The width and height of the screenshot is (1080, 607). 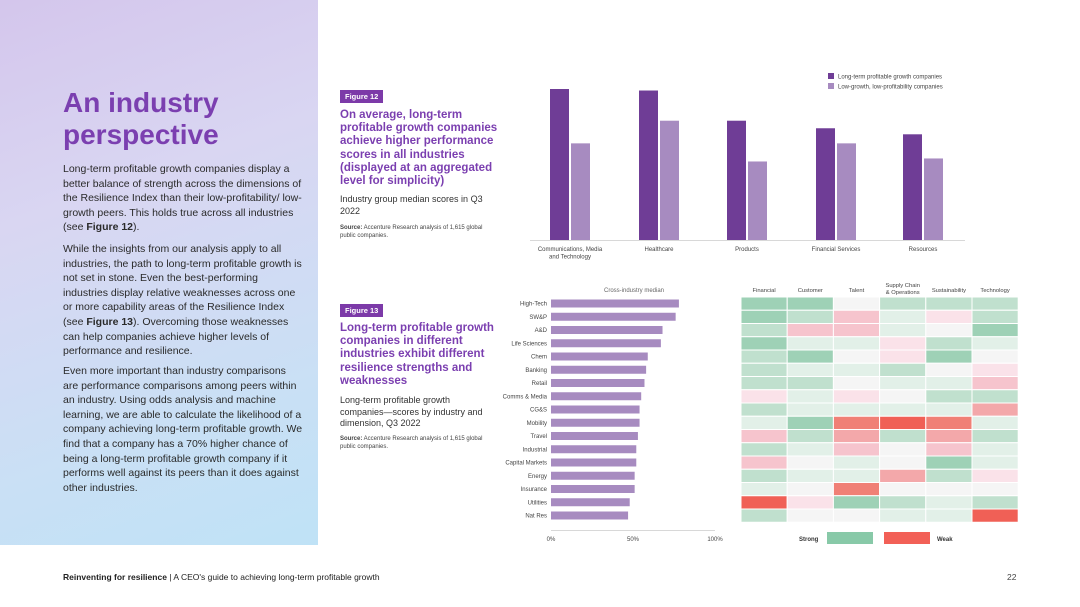 I want to click on heatmap-column-label: Supply Chain, so click(x=902, y=286).